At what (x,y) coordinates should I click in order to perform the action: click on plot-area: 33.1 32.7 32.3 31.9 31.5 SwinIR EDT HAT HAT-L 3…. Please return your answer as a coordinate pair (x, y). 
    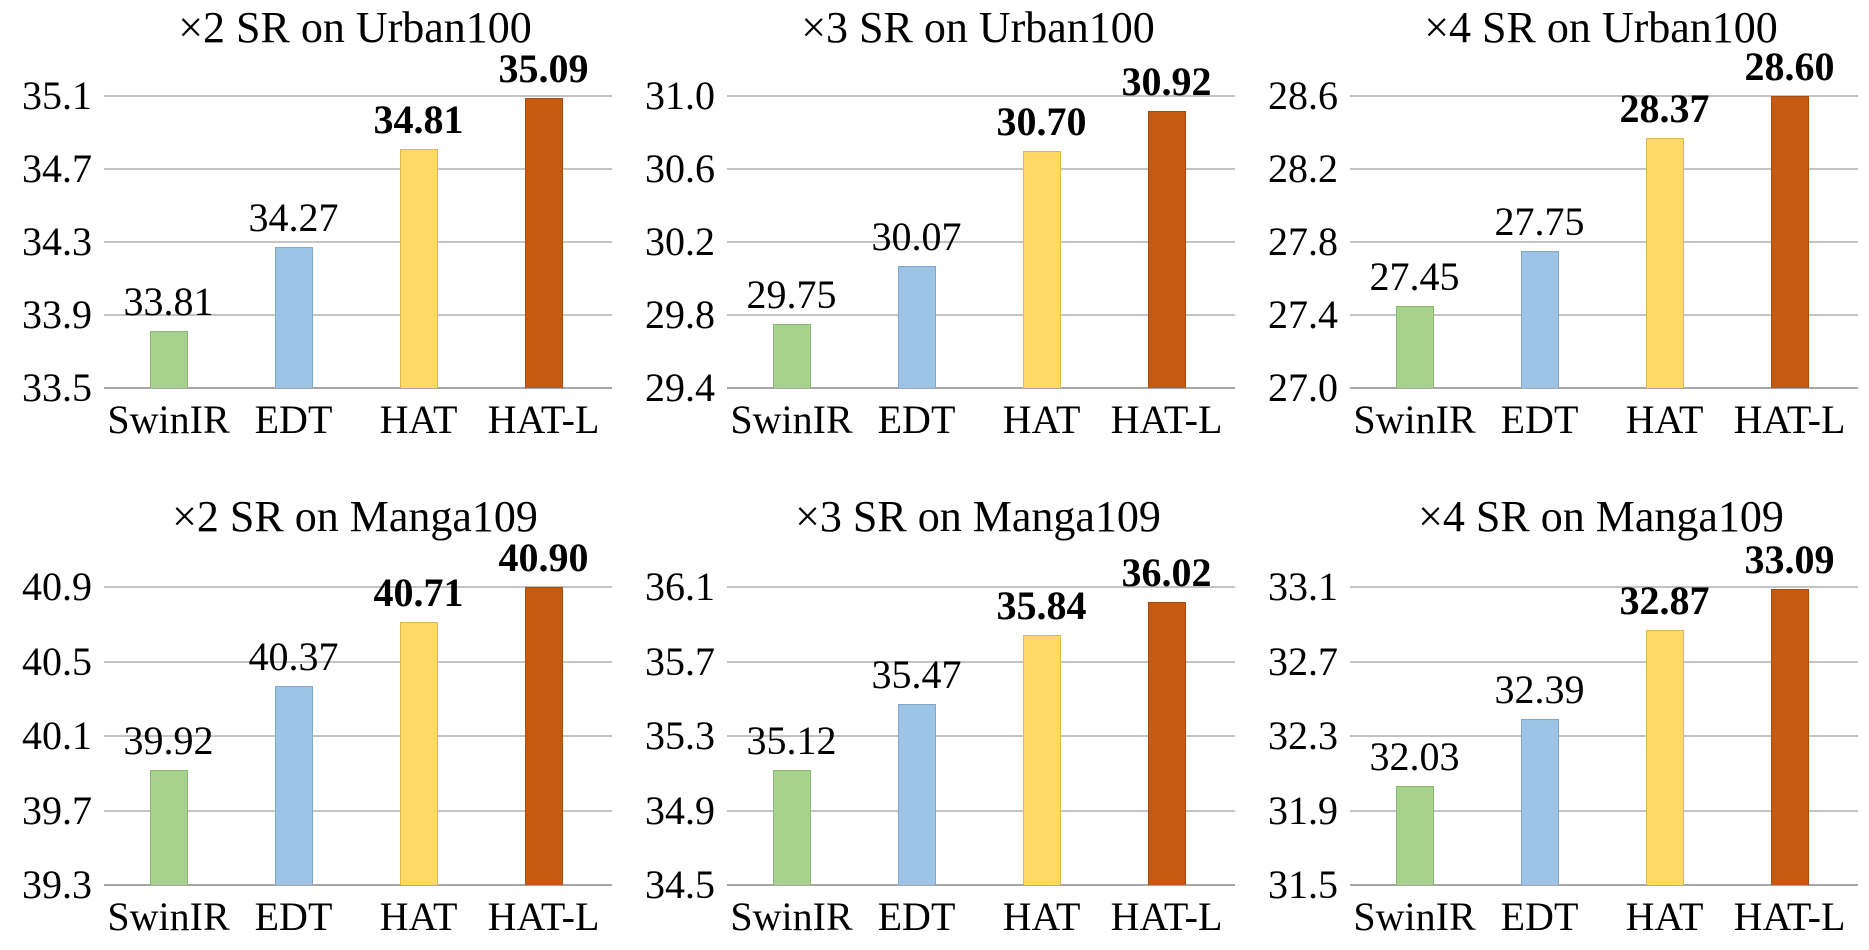
    Looking at the image, I should click on (1563, 738).